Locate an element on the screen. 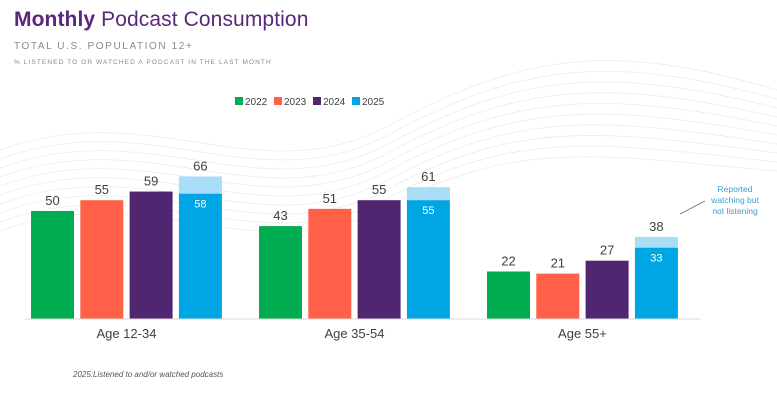 The height and width of the screenshot is (400, 777). x-axis-tick-labels: Age 12-34 Age 35-54 Age 55+ is located at coordinates (351, 333).